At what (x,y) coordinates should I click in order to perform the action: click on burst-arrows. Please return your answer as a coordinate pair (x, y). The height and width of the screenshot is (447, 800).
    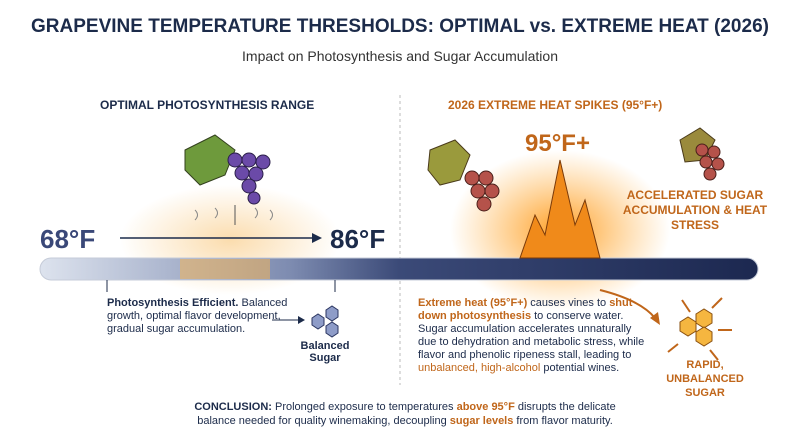
    Looking at the image, I should click on (699, 329).